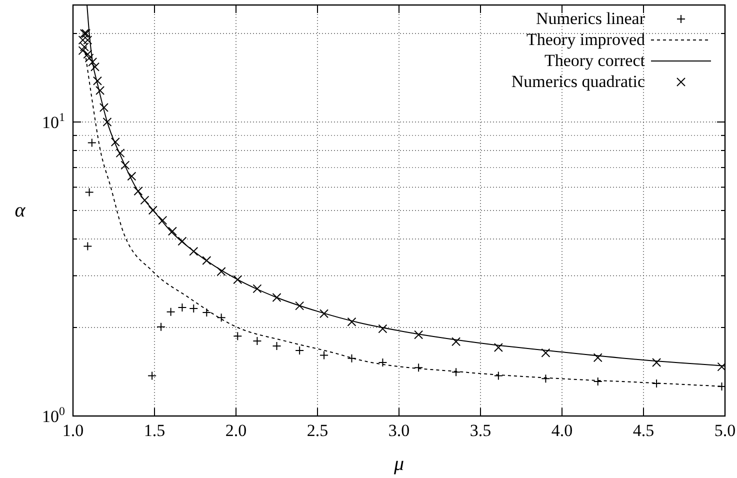 The height and width of the screenshot is (478, 737). Describe the element at coordinates (317, 430) in the screenshot. I see `x-tick-label: 2.5` at that location.